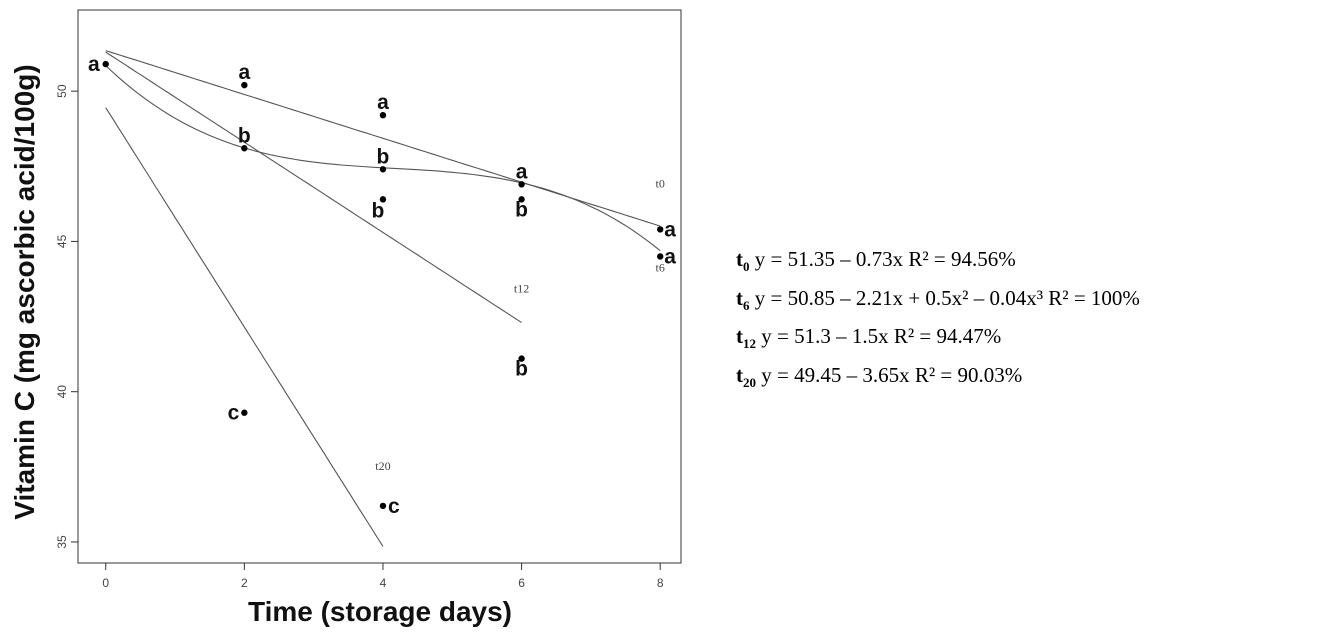 The height and width of the screenshot is (643, 1331). Describe the element at coordinates (380, 611) in the screenshot. I see `x-axis-title: Time (storage days)` at that location.